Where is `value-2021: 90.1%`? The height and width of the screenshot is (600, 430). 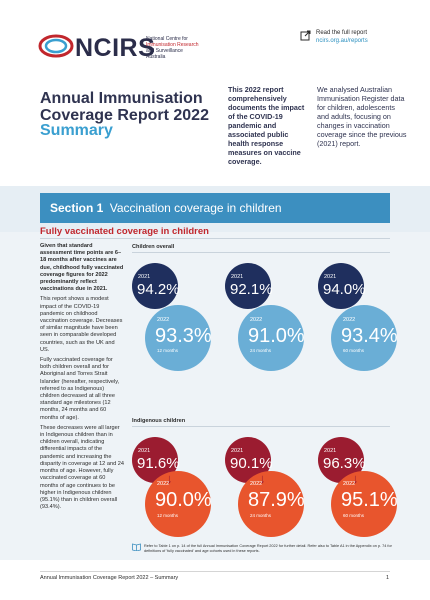
value-2021: 90.1% is located at coordinates (251, 463).